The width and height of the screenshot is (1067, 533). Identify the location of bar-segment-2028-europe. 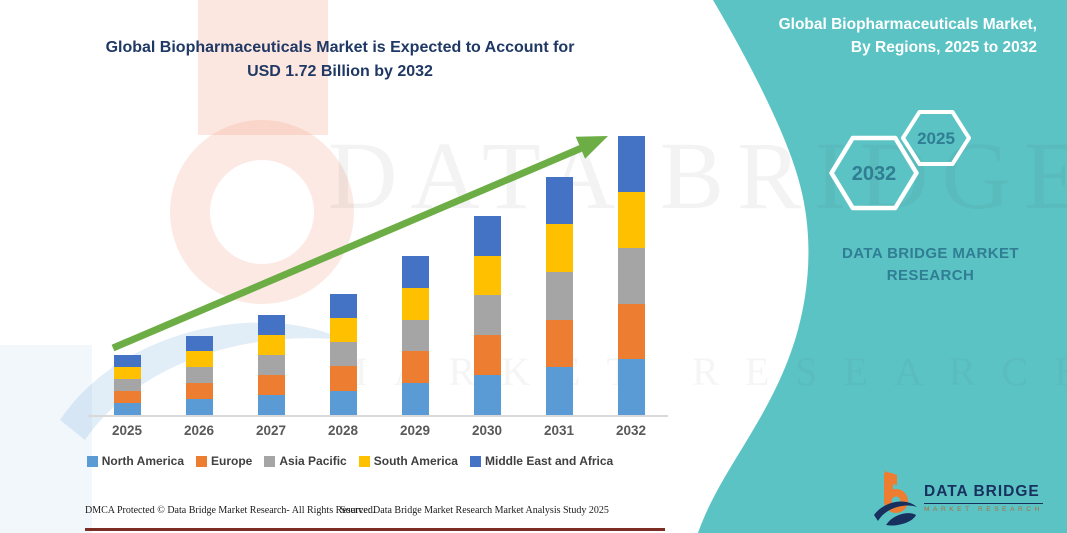
(343, 378).